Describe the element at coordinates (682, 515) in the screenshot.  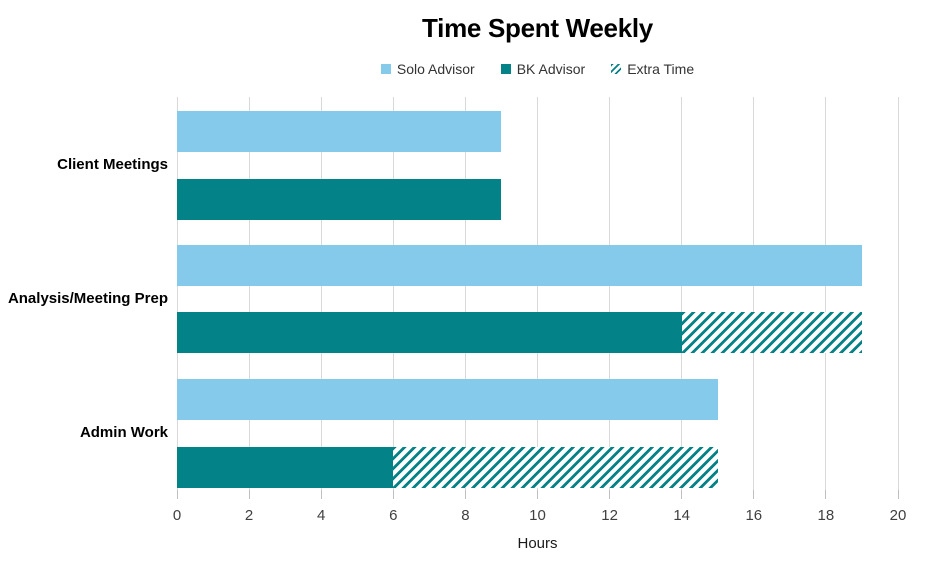
I see `x-tick-label: 14` at that location.